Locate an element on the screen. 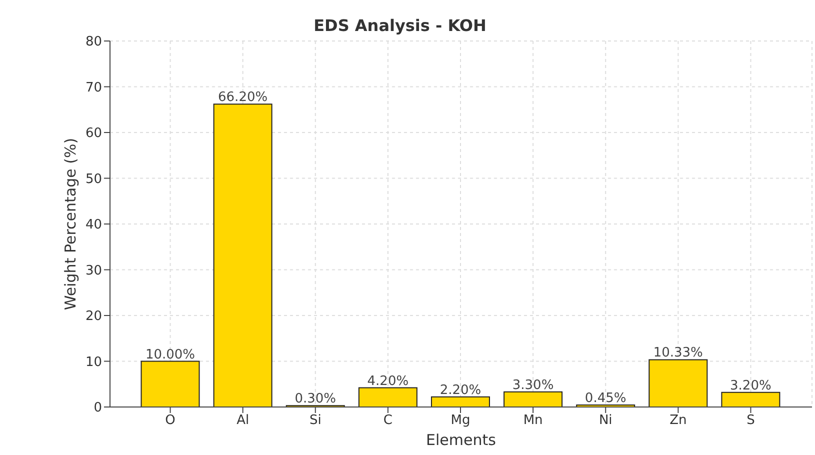  y-tick-label: 70 is located at coordinates (93, 88).